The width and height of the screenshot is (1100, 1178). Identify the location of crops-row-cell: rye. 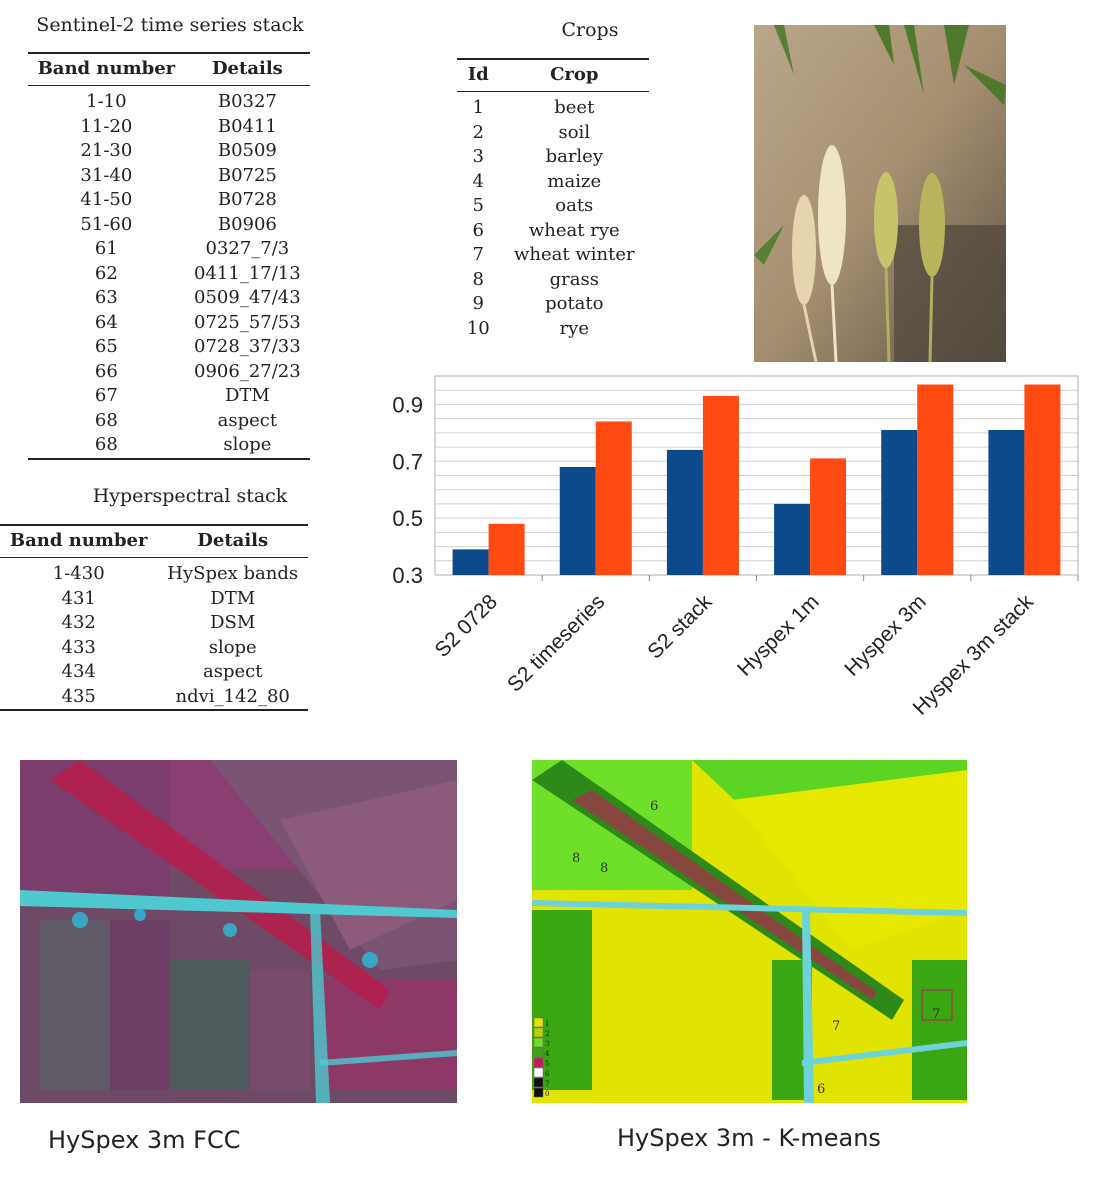
(574, 328).